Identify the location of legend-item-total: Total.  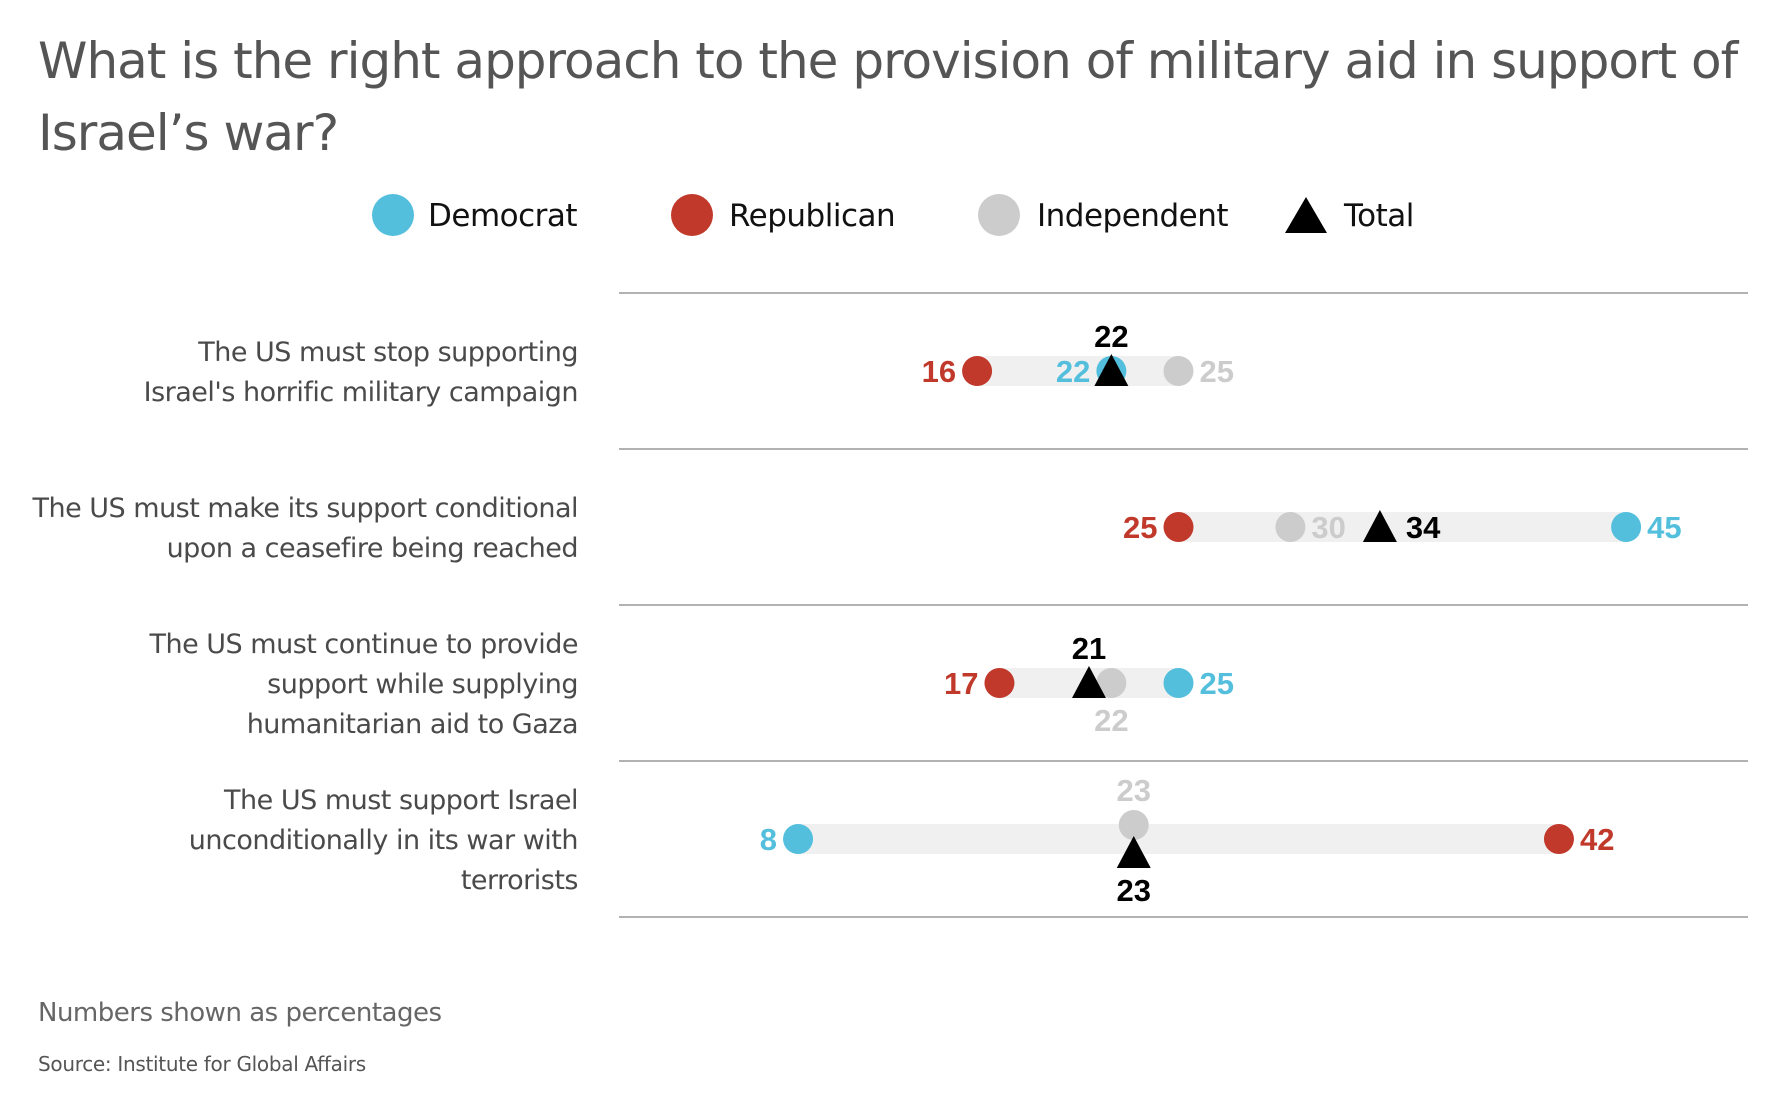
(1349, 215).